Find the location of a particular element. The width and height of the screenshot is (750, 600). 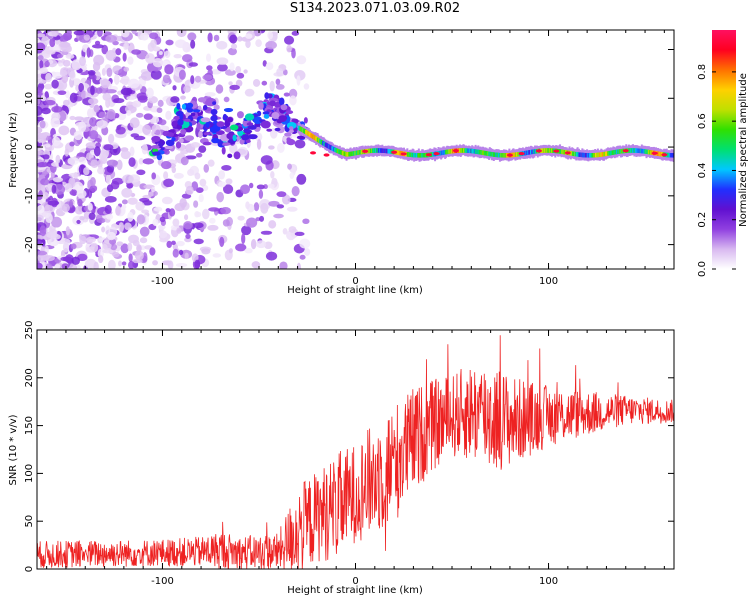

y-tick-label: 0 is located at coordinates (29, 569).